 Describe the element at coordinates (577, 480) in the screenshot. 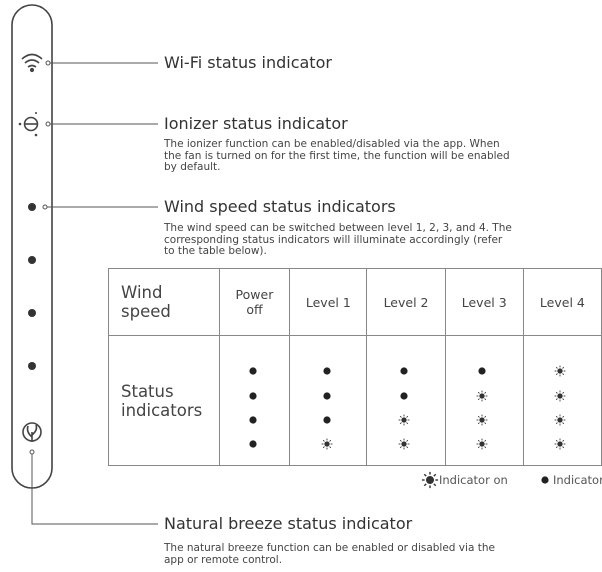

I see `legend-off: Indicator off` at that location.